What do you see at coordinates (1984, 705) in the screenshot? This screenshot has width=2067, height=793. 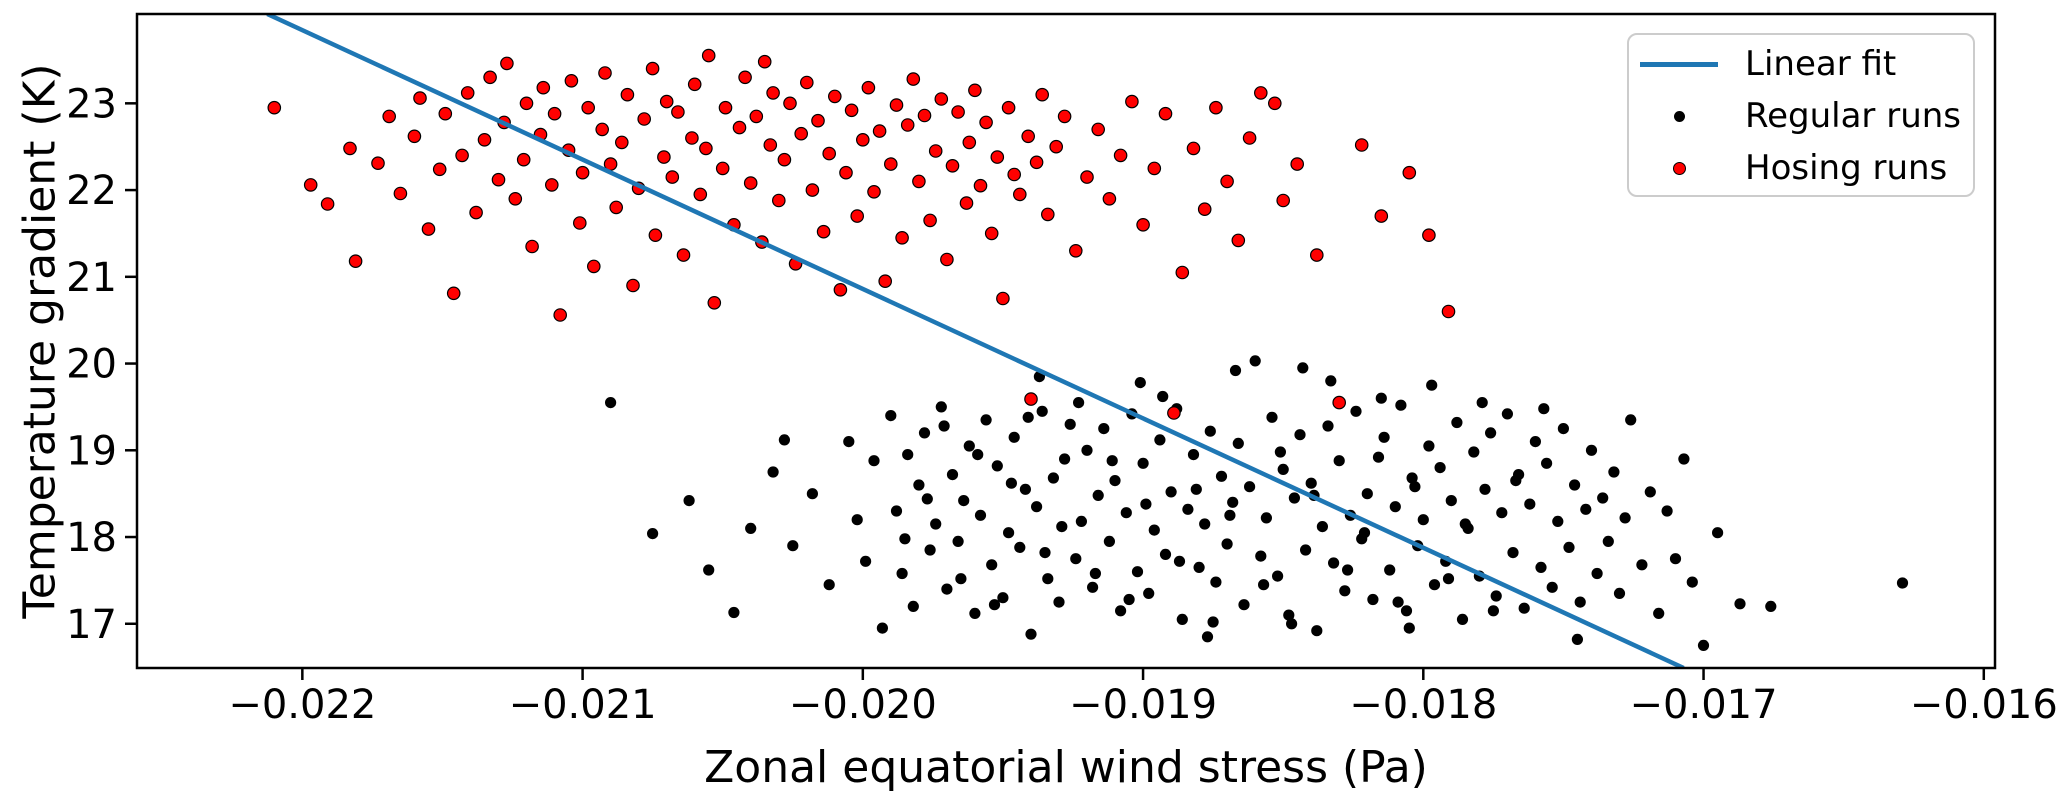 I see `svg-text: −0.016` at bounding box center [1984, 705].